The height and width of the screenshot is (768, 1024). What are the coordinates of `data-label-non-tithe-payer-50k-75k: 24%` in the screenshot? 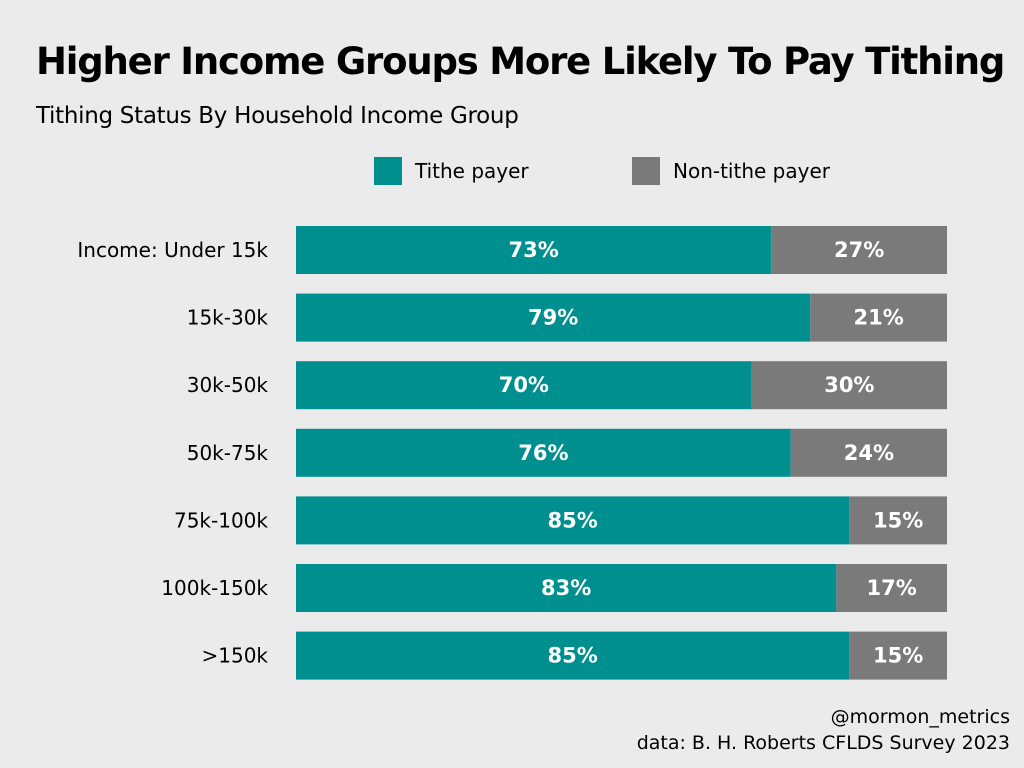 It's located at (869, 453).